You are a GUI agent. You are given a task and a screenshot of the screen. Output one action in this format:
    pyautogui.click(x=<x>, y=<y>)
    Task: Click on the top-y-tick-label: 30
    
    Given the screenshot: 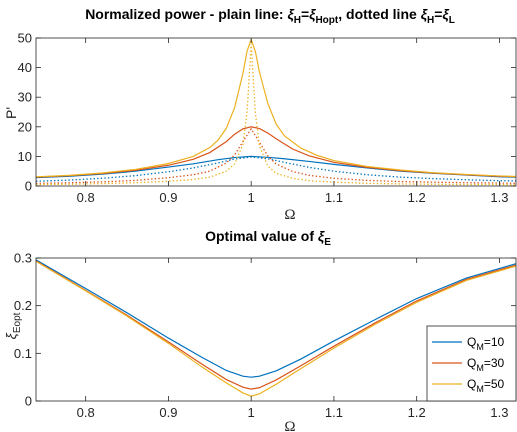 What is the action you would take?
    pyautogui.click(x=25, y=97)
    